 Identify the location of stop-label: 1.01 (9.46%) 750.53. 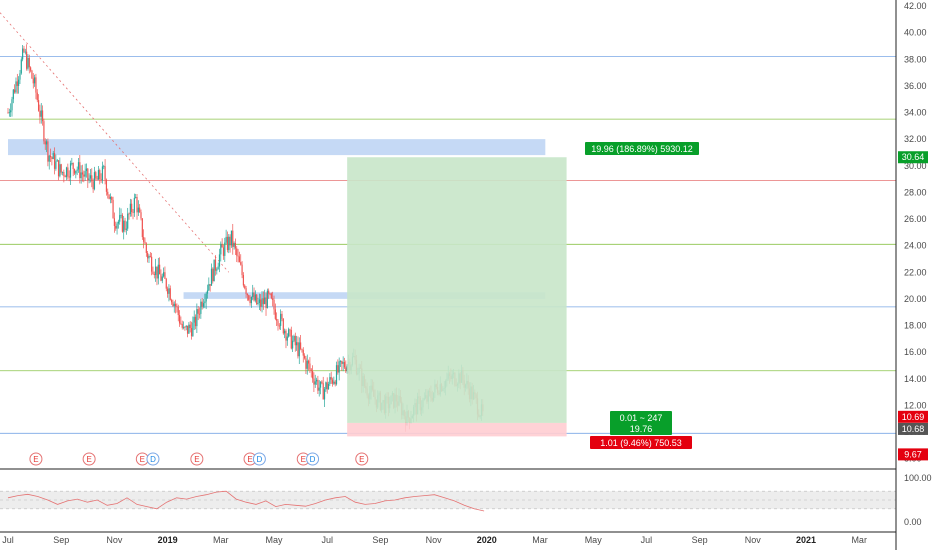
(641, 442).